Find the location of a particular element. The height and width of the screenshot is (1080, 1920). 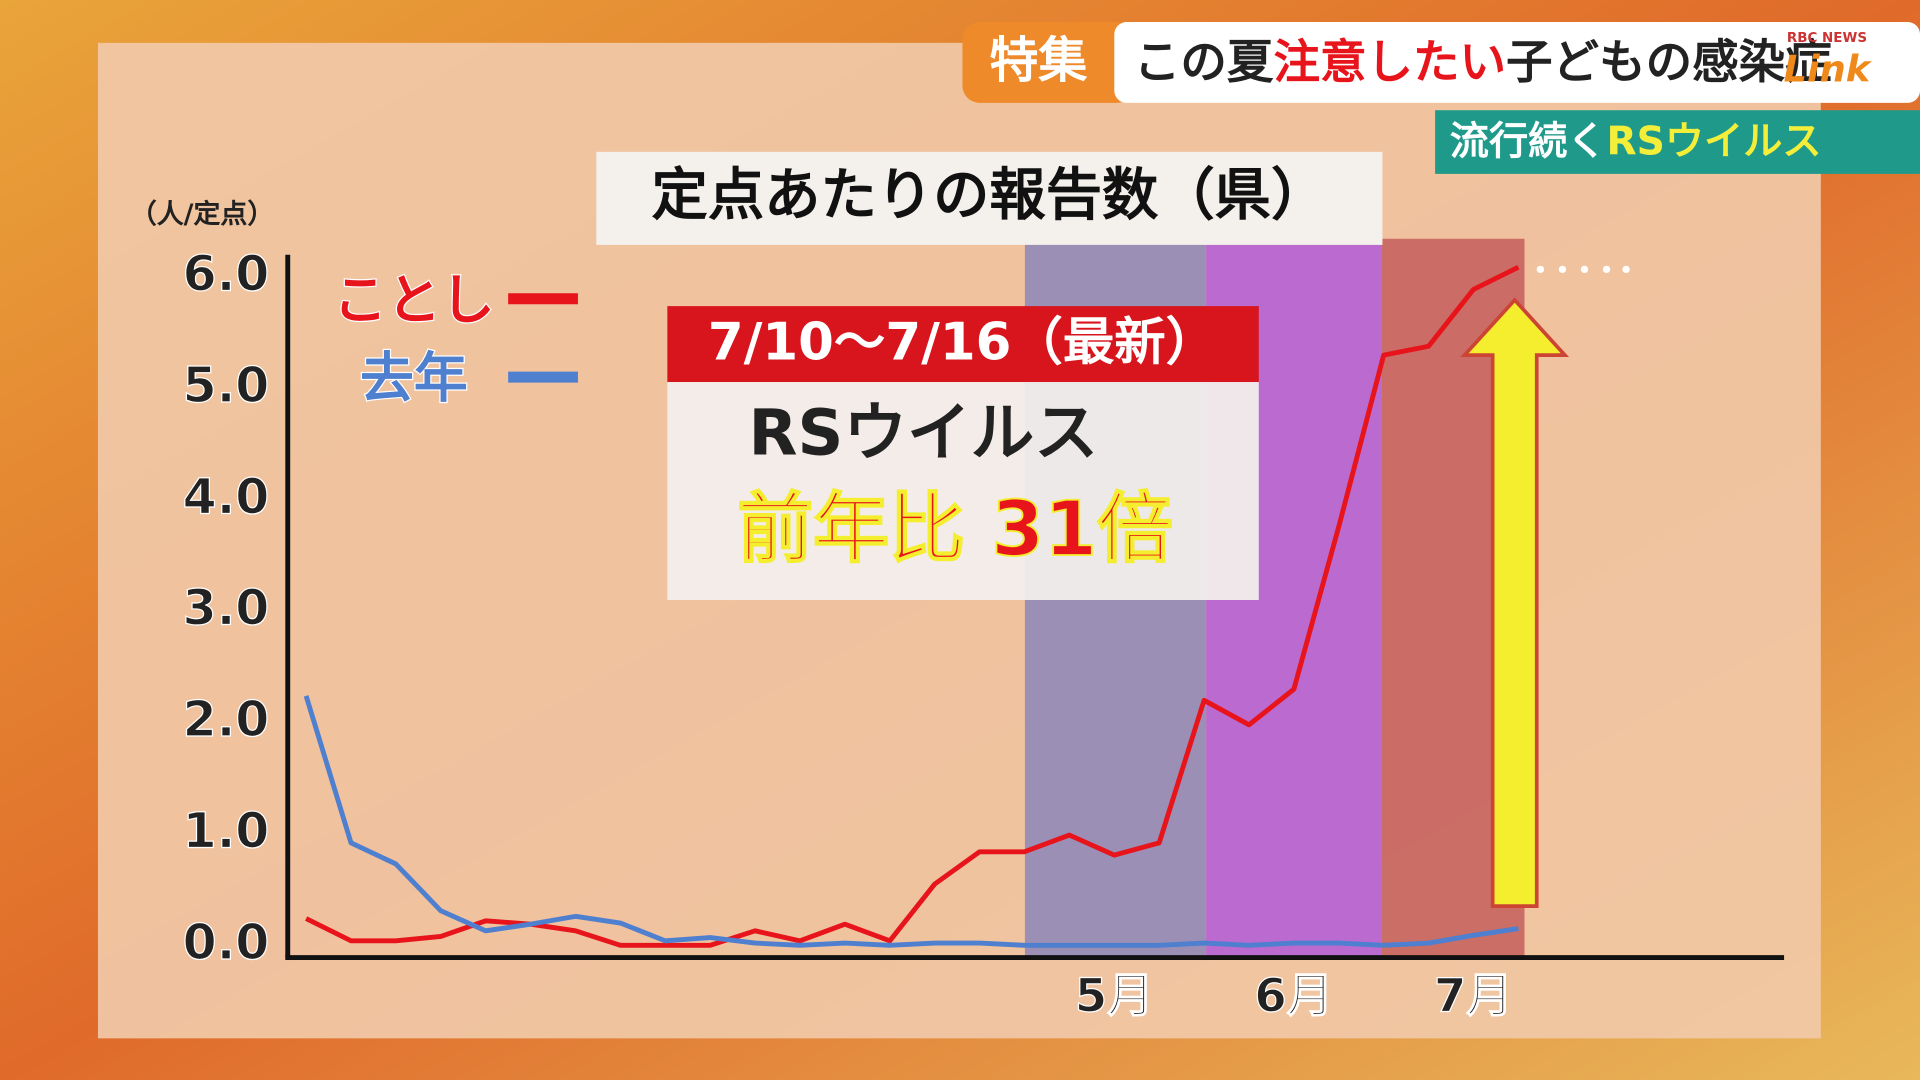

y-tick-label: 1.0 is located at coordinates (226, 830).